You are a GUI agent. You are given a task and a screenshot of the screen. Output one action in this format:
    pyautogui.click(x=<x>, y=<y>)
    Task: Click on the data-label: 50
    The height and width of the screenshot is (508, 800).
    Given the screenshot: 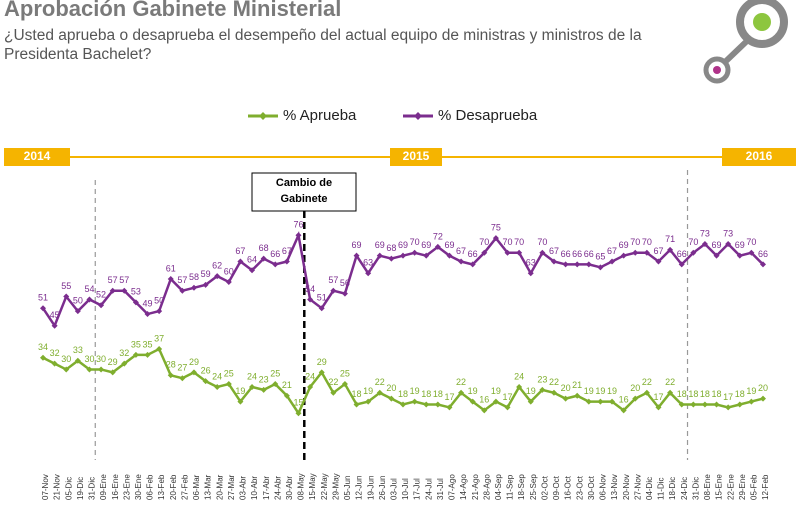 What is the action you would take?
    pyautogui.click(x=78, y=300)
    